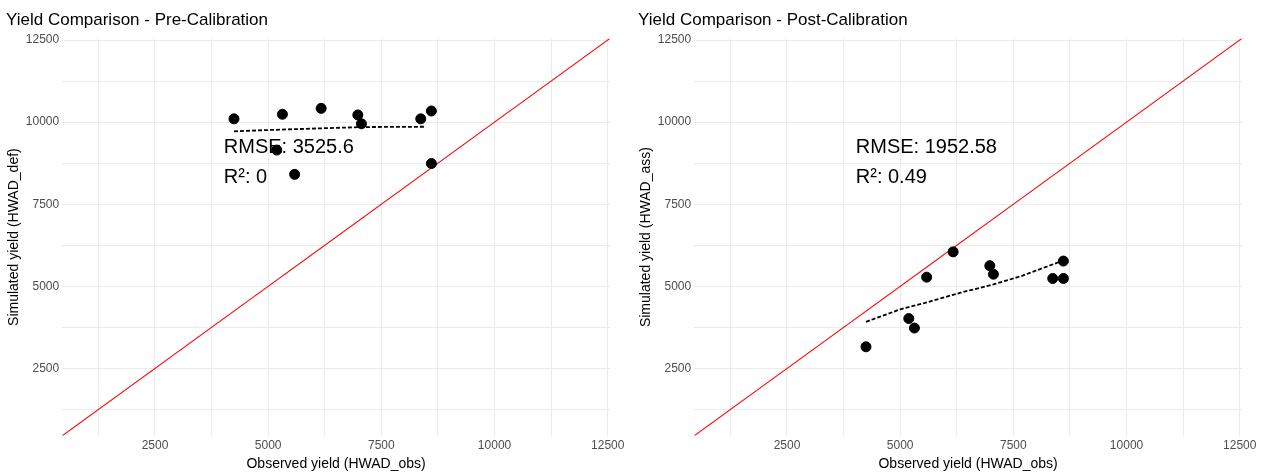 The height and width of the screenshot is (473, 1264). What do you see at coordinates (13, 237) in the screenshot?
I see `y-axis-title: Simulated yield (HWAD_def)` at bounding box center [13, 237].